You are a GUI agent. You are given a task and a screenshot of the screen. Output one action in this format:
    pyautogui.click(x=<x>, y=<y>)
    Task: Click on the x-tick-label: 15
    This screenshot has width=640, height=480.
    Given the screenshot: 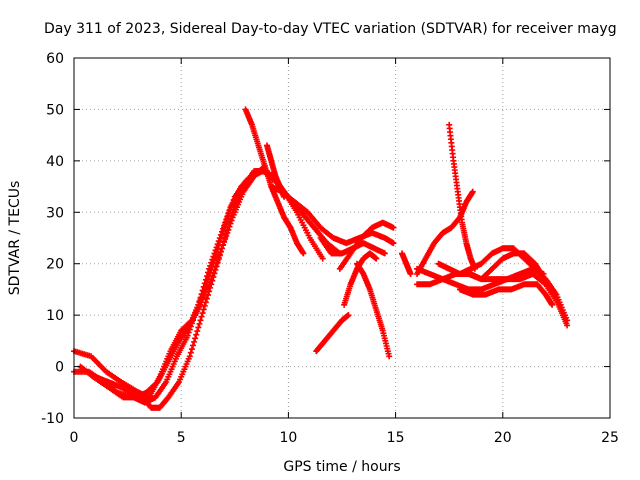 What is the action you would take?
    pyautogui.click(x=396, y=438)
    